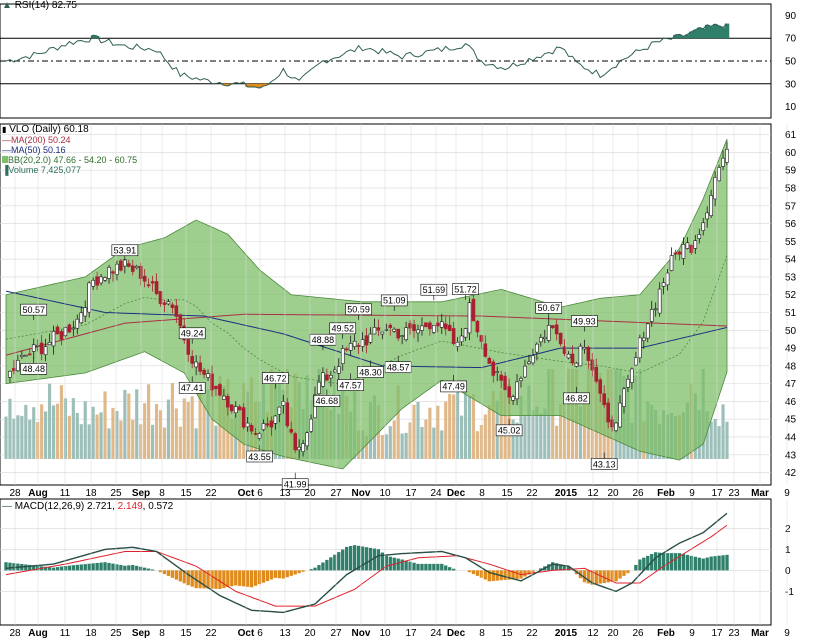 Image resolution: width=829 pixels, height=639 pixels. I want to click on x-tick-label: 17, so click(411, 633).